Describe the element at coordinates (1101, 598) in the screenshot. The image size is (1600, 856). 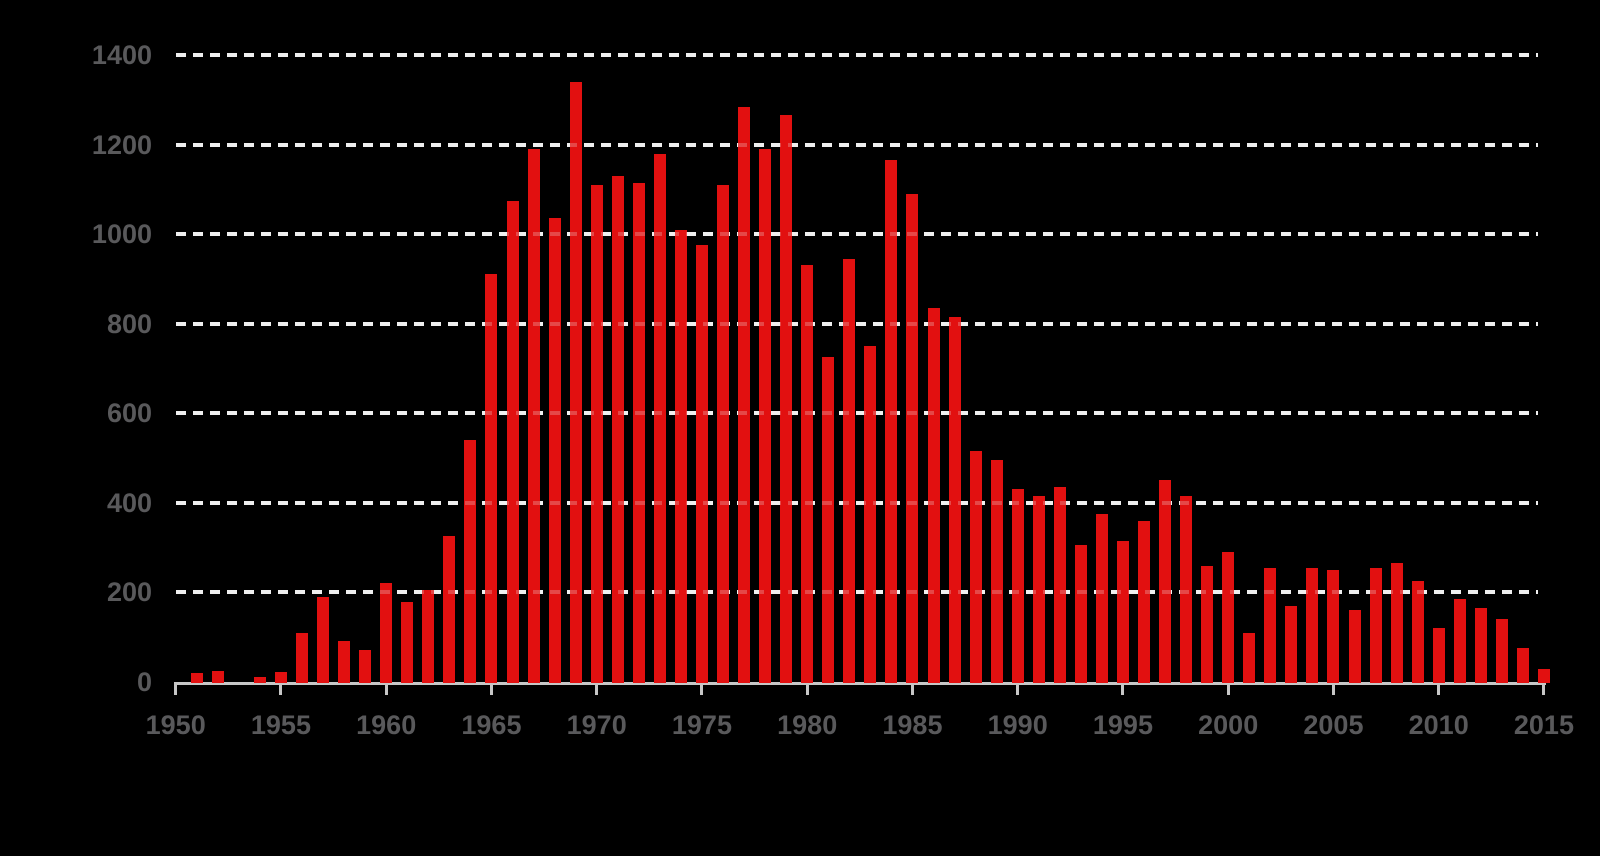
I see `bar-1994` at that location.